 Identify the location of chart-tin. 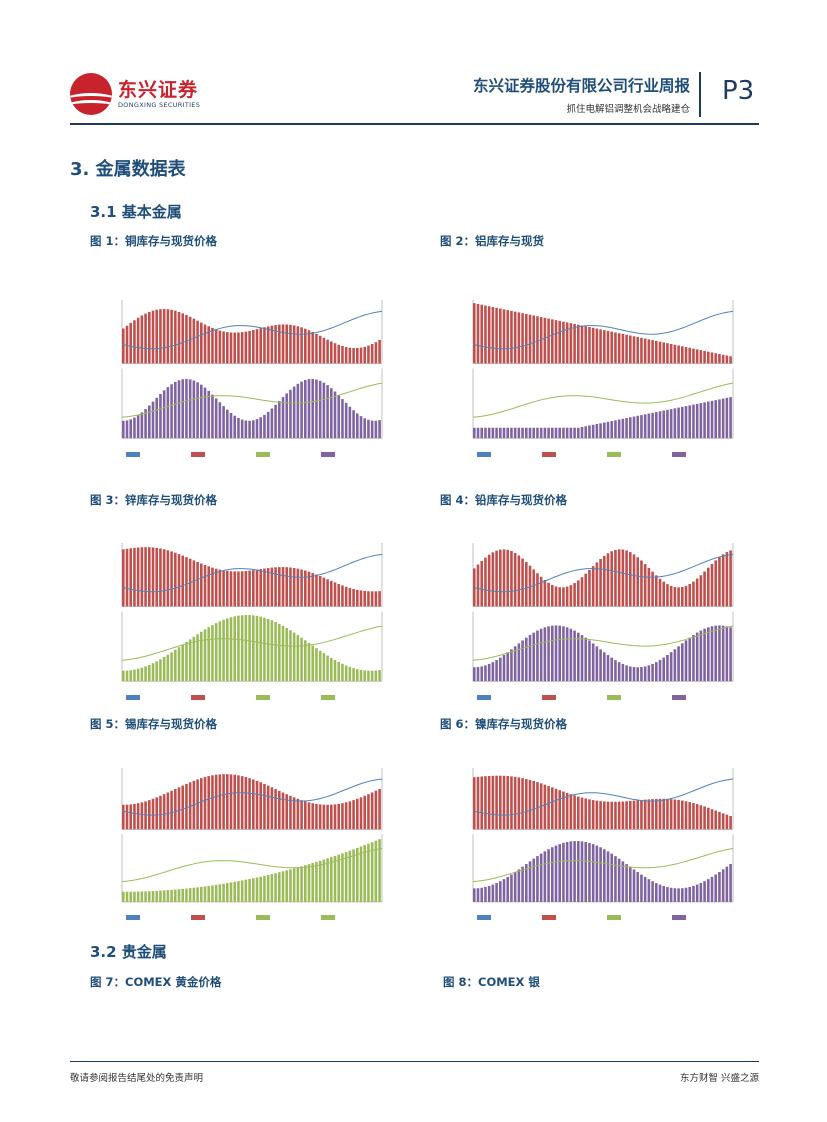
(252, 844).